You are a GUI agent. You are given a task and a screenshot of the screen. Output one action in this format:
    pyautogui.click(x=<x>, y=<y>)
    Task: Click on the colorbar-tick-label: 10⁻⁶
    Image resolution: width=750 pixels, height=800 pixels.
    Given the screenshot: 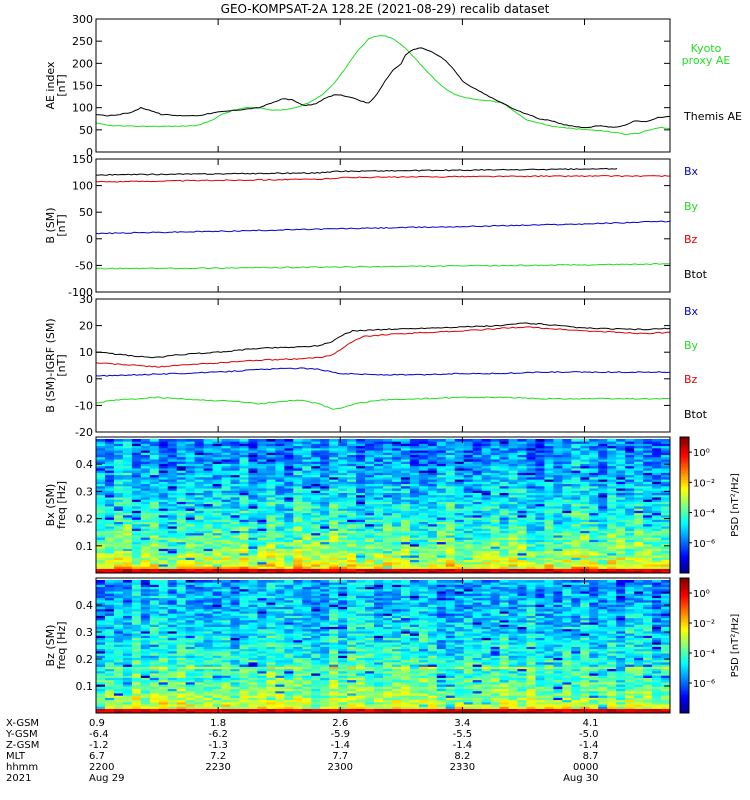 What is the action you would take?
    pyautogui.click(x=704, y=544)
    